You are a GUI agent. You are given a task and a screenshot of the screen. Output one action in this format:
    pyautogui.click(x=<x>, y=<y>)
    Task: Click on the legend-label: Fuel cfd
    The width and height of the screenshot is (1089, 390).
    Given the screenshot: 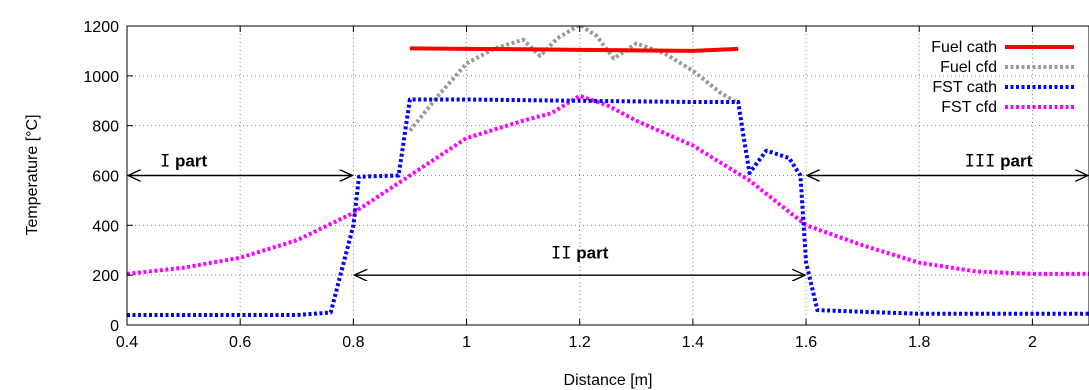 What is the action you would take?
    pyautogui.click(x=968, y=67)
    